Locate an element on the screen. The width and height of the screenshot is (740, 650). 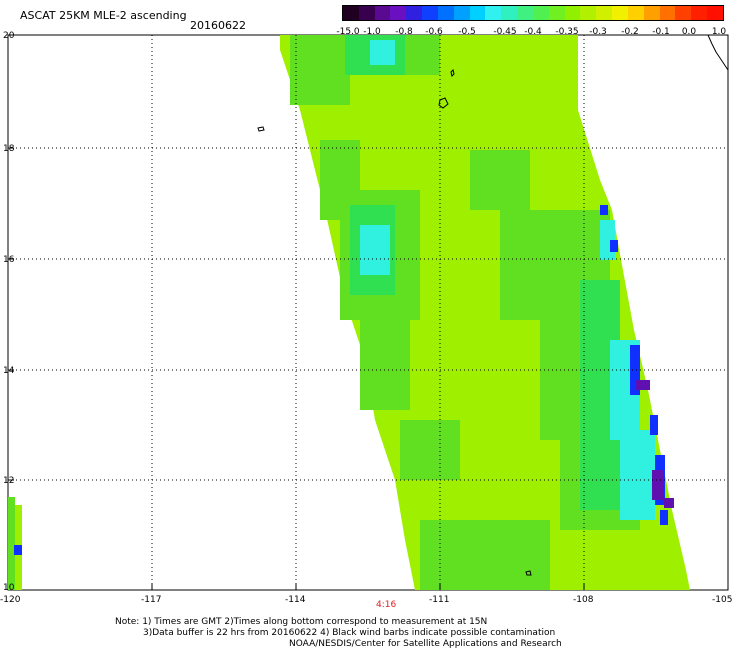
swath-purple-edge is located at coordinates (655, 444).